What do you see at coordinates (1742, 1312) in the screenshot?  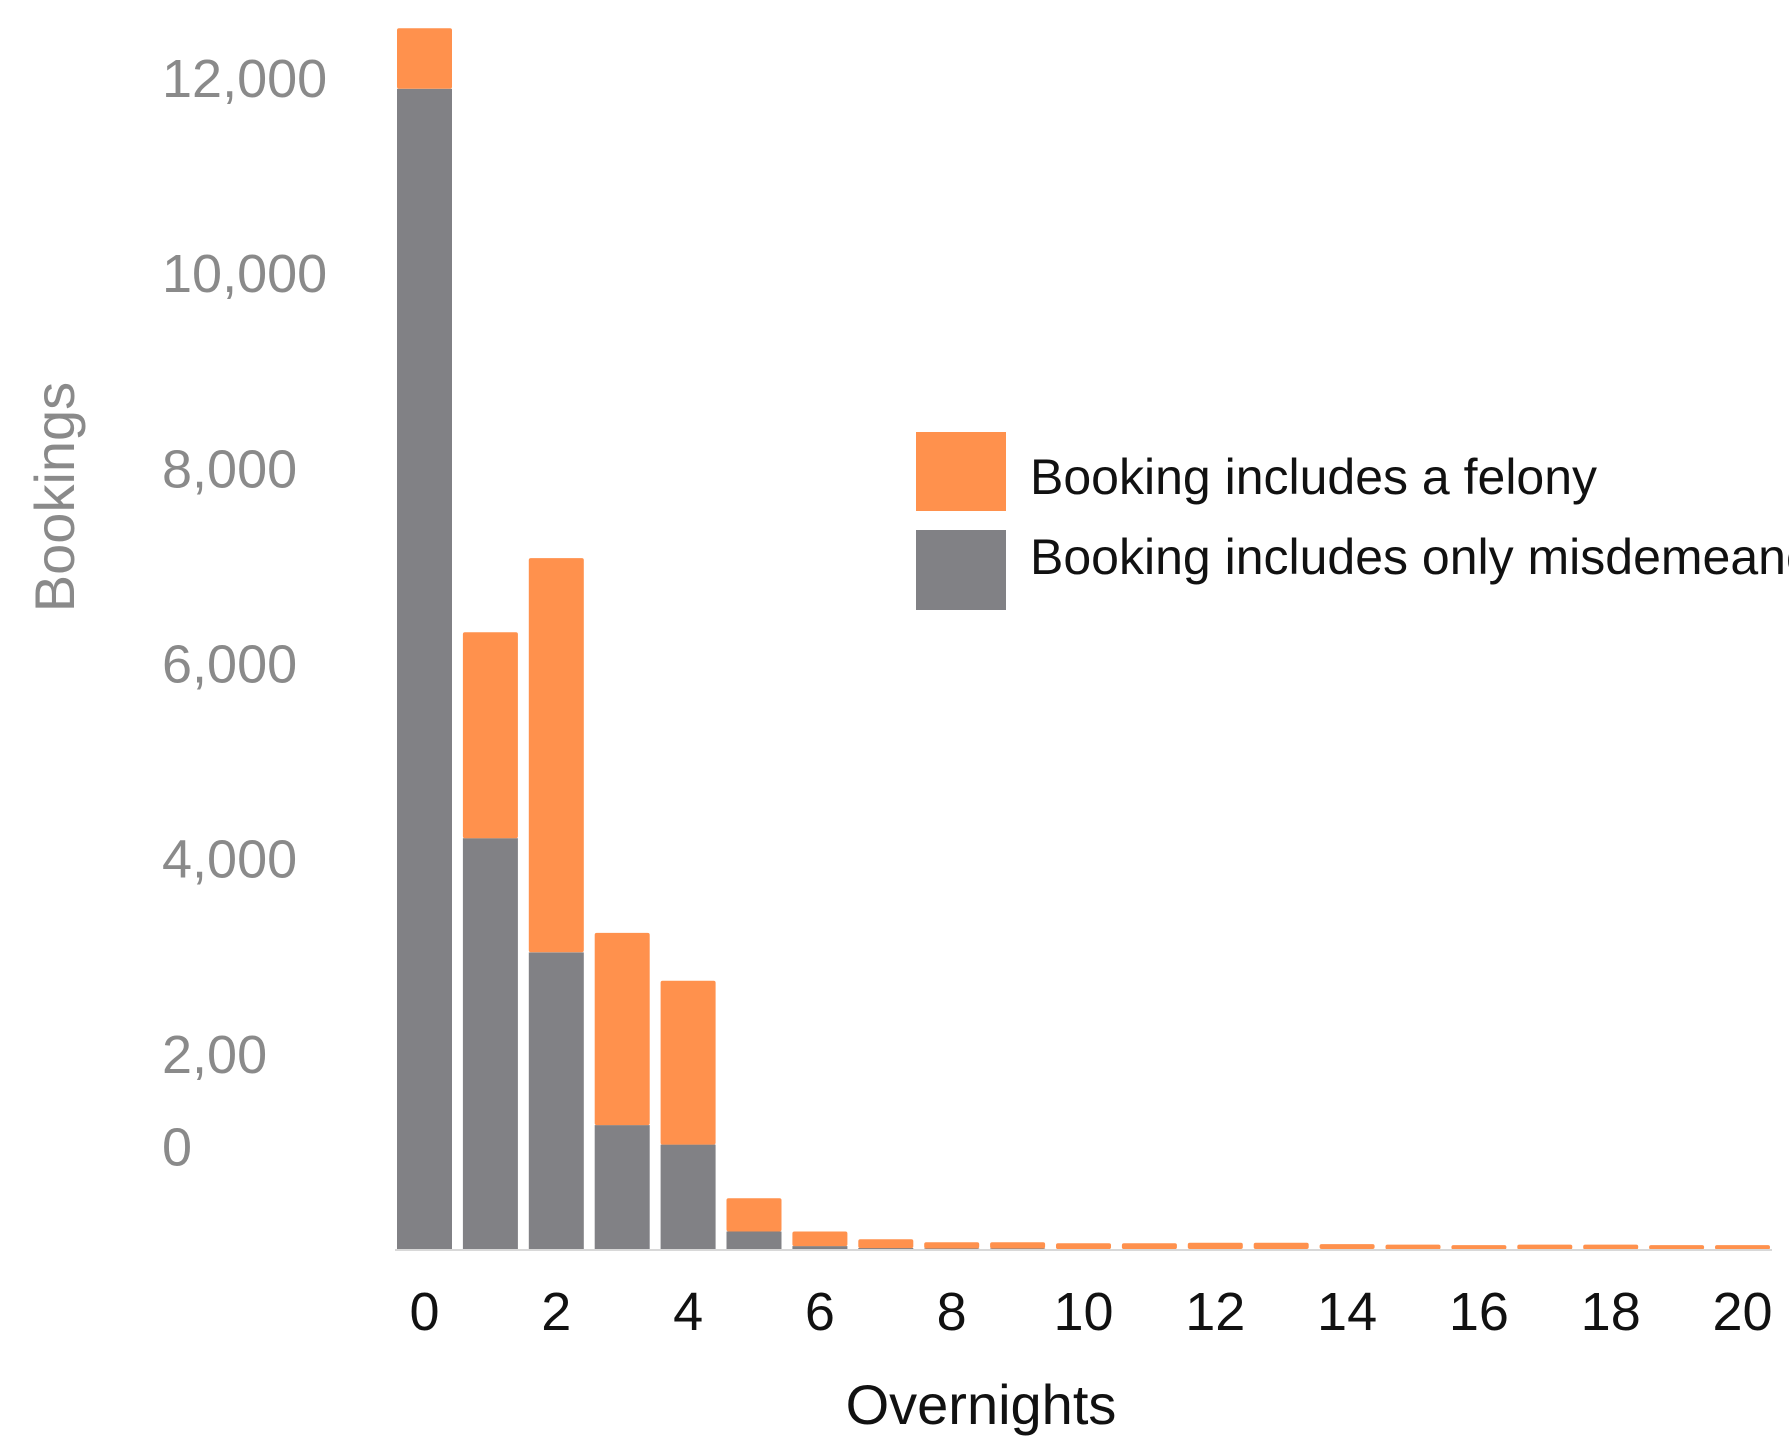 I see `x-tick-label: 20` at bounding box center [1742, 1312].